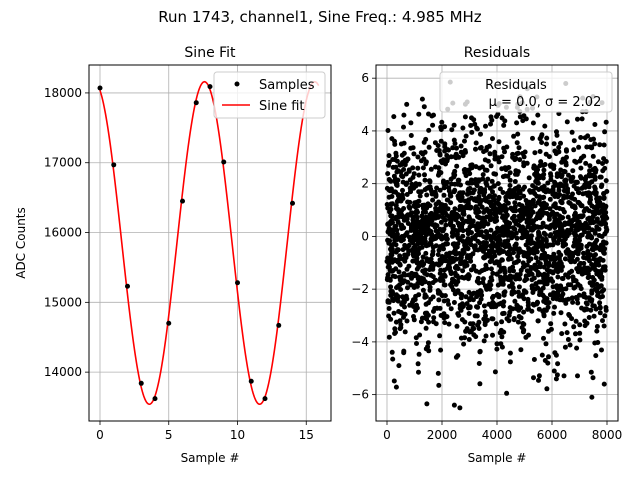  I want to click on sample-point, so click(237, 283).